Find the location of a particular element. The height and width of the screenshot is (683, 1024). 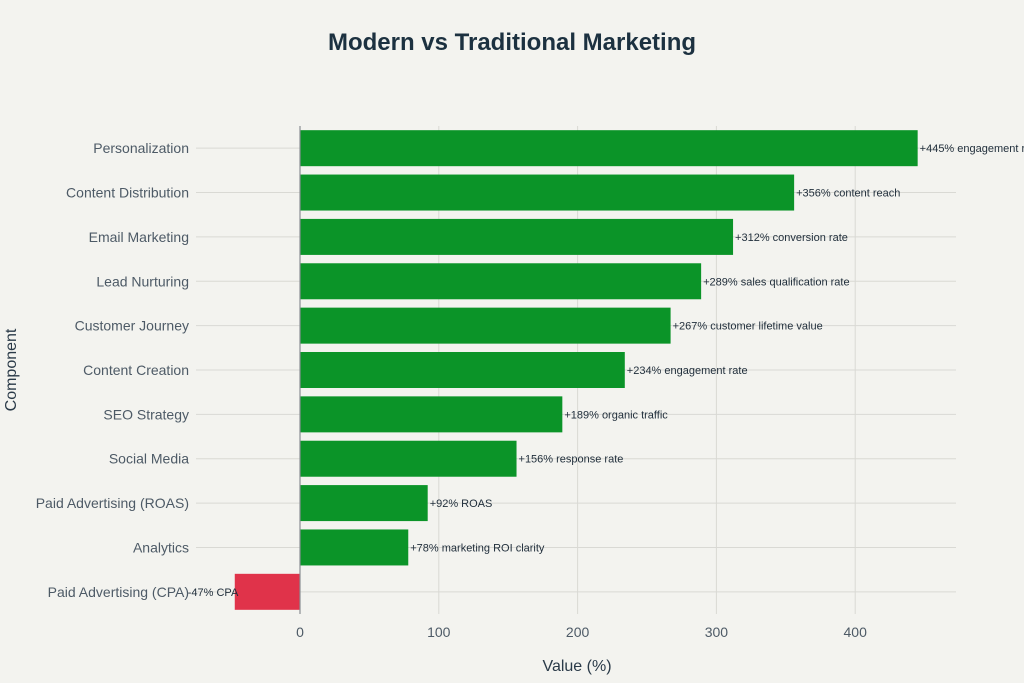

y-axis-title: Component is located at coordinates (11, 369).